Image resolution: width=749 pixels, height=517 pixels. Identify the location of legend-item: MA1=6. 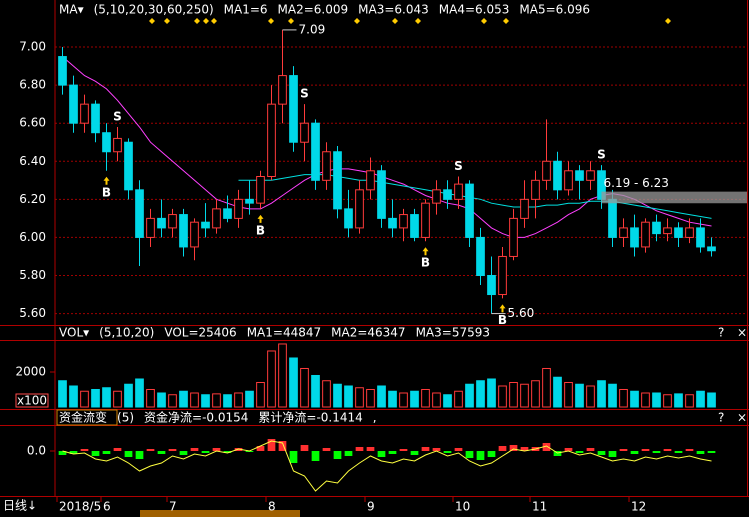
(246, 10).